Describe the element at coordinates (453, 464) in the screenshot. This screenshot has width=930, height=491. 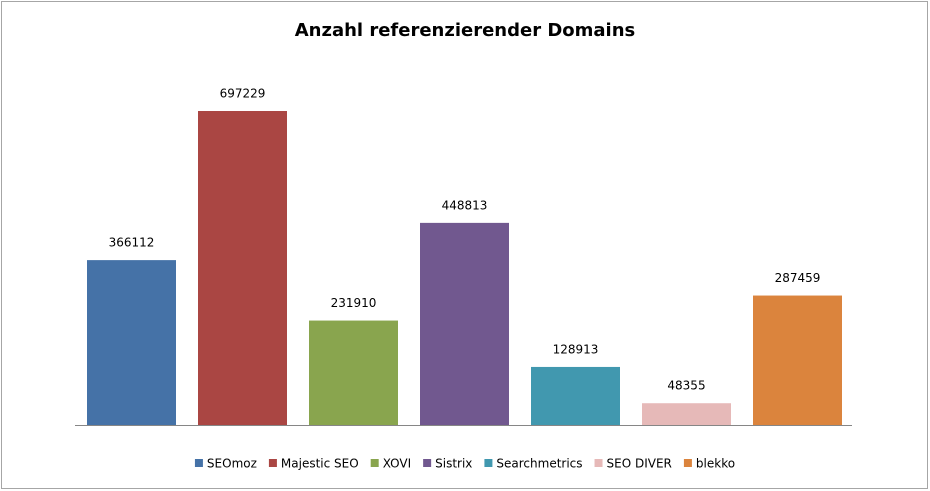
I see `legend-label: Sistrix` at that location.